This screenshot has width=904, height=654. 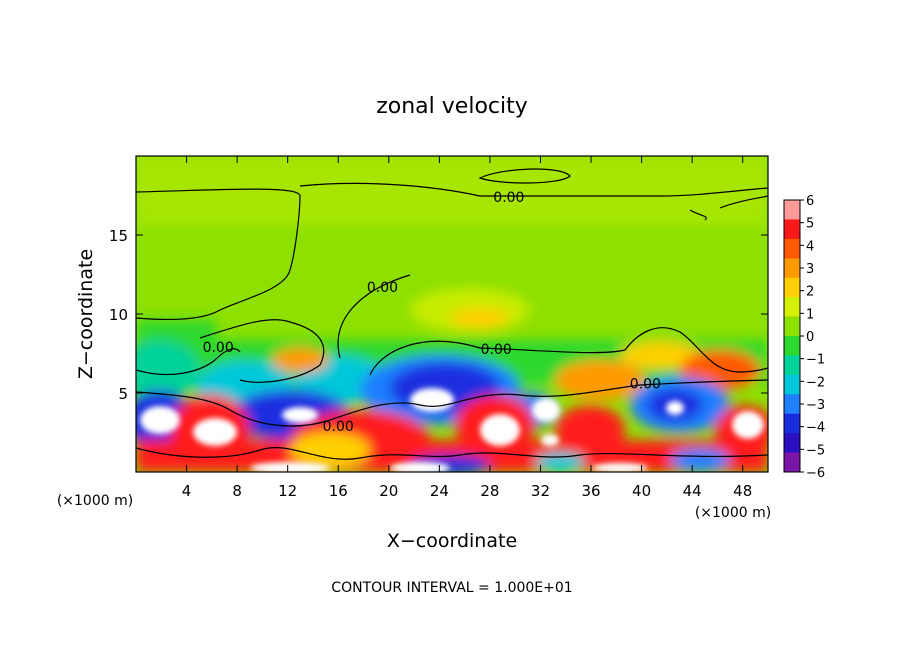 I want to click on colorbar-label: 5, so click(x=810, y=224).